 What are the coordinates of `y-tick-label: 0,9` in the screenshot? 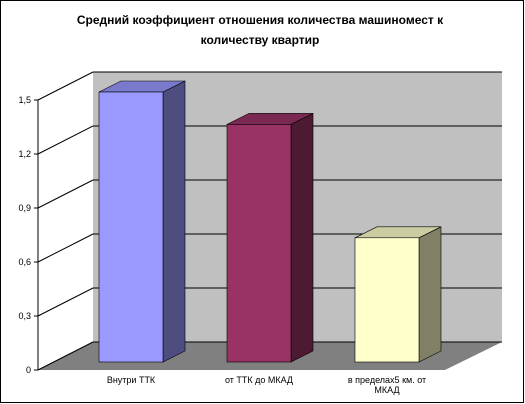 It's located at (24, 208).